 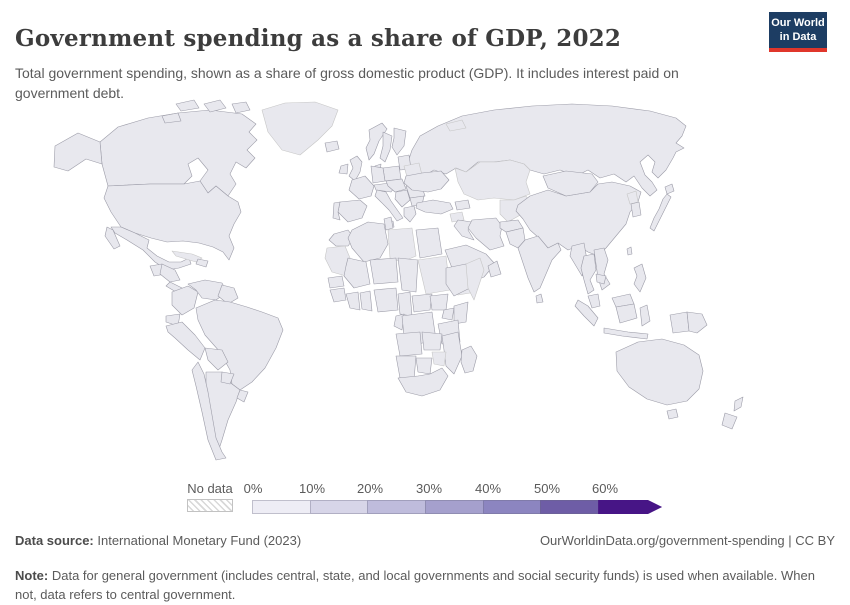 I want to click on map-country-gabon, so click(x=399, y=322).